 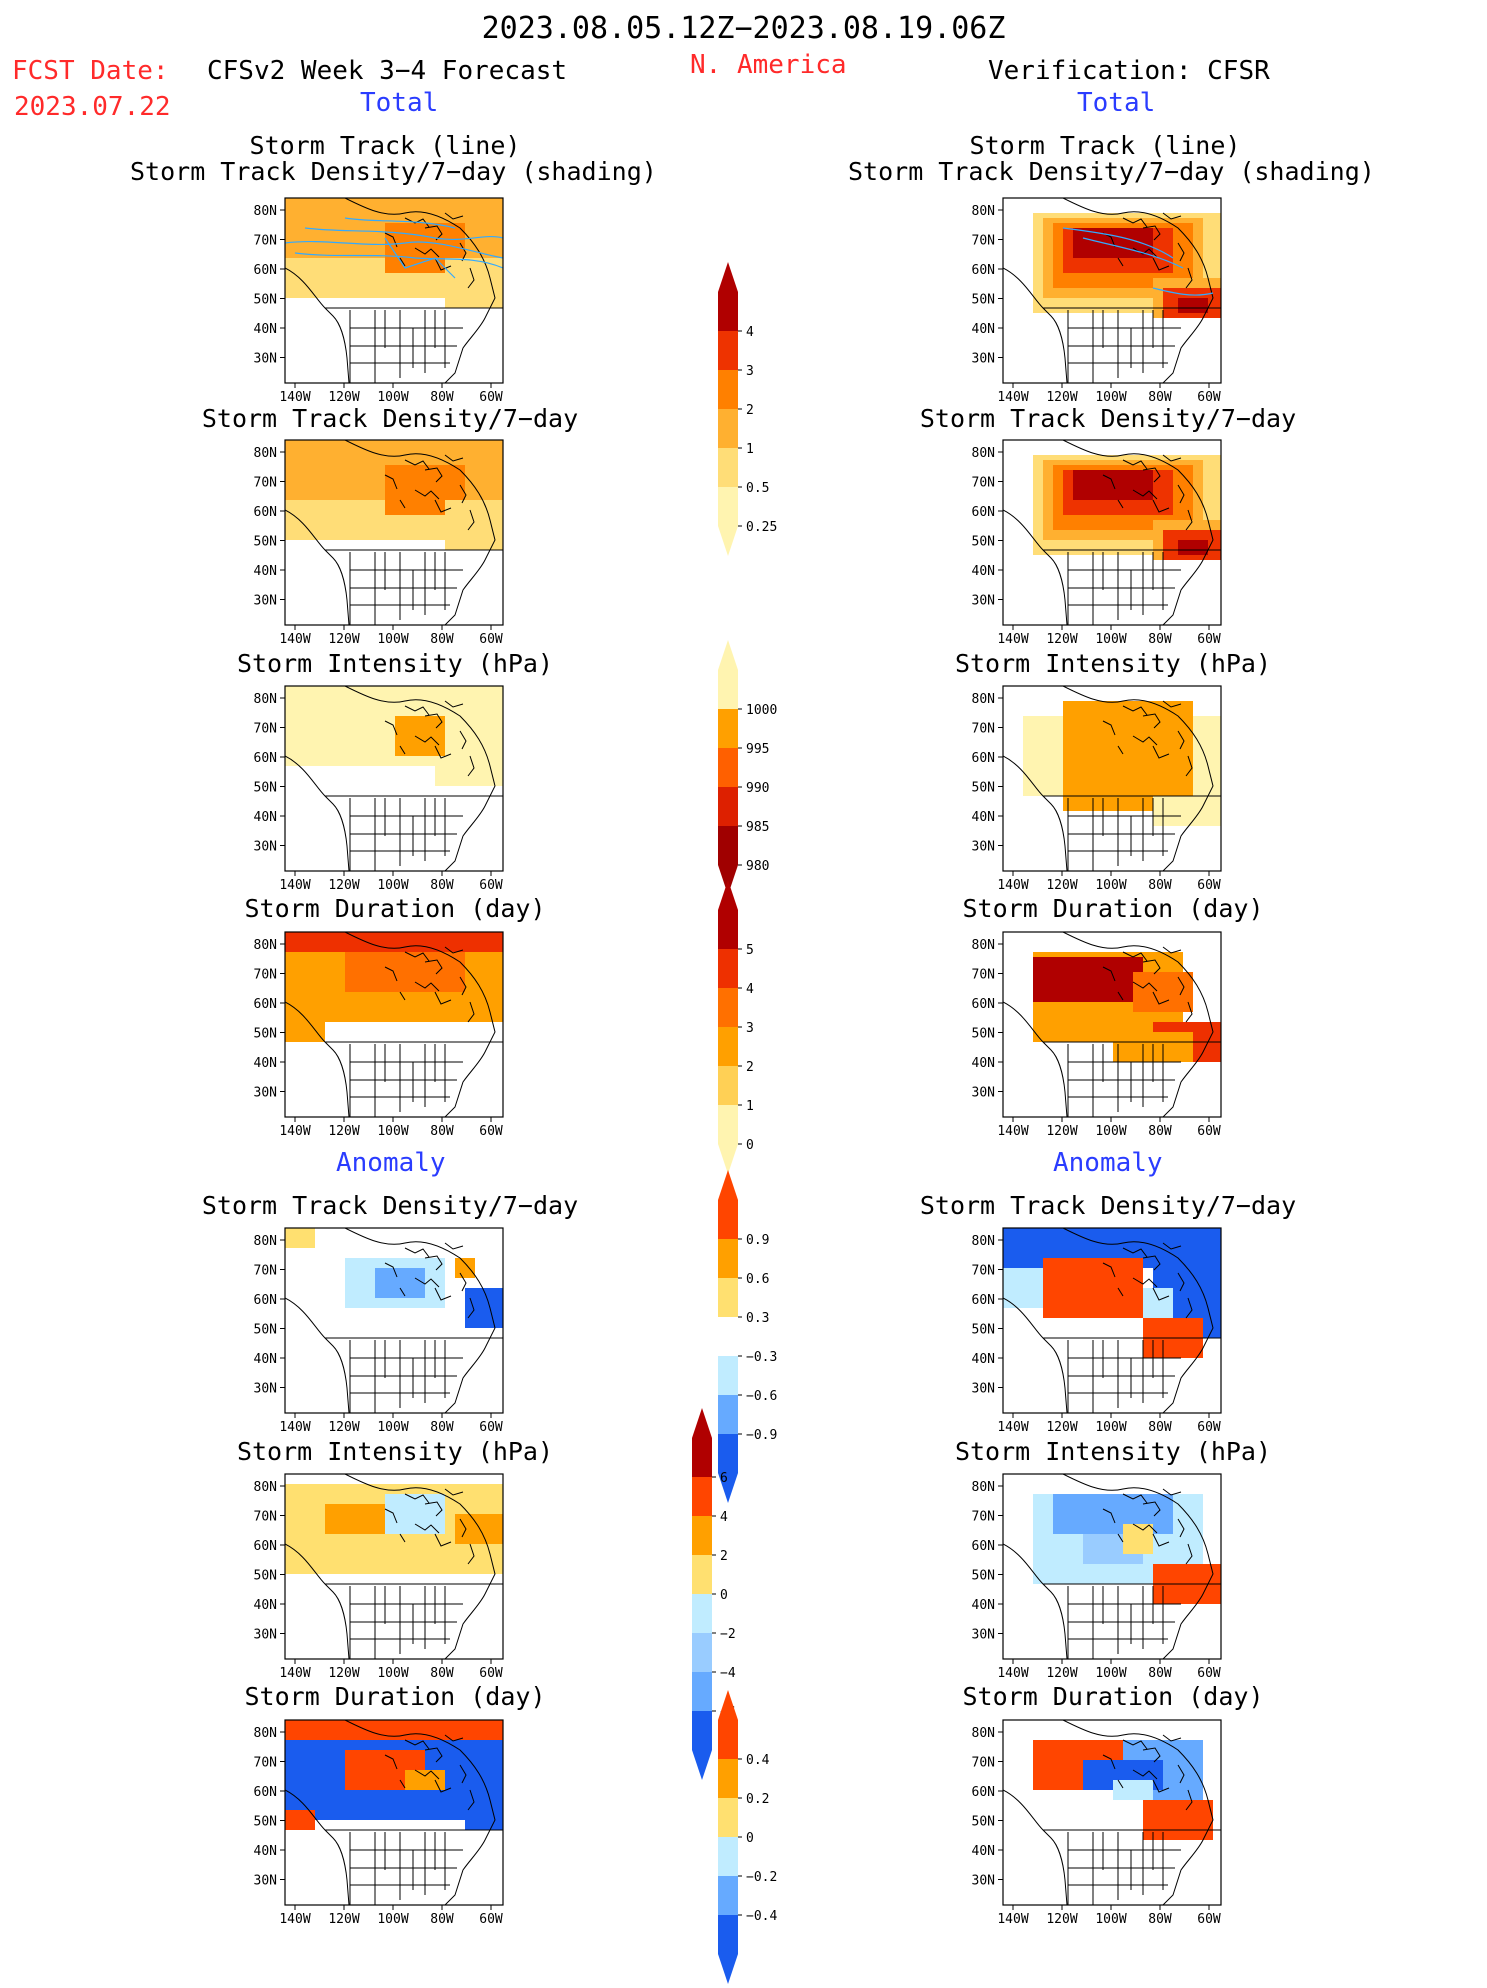 What do you see at coordinates (761, 527) in the screenshot?
I see `colorbar-label: 0.25` at bounding box center [761, 527].